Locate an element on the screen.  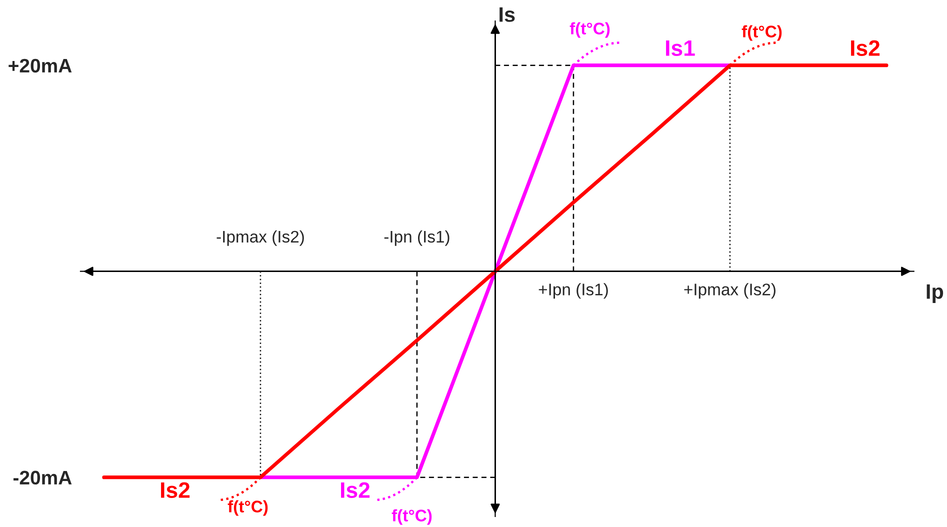
x-tick-label: +Ipmax (Is2) is located at coordinates (730, 291).